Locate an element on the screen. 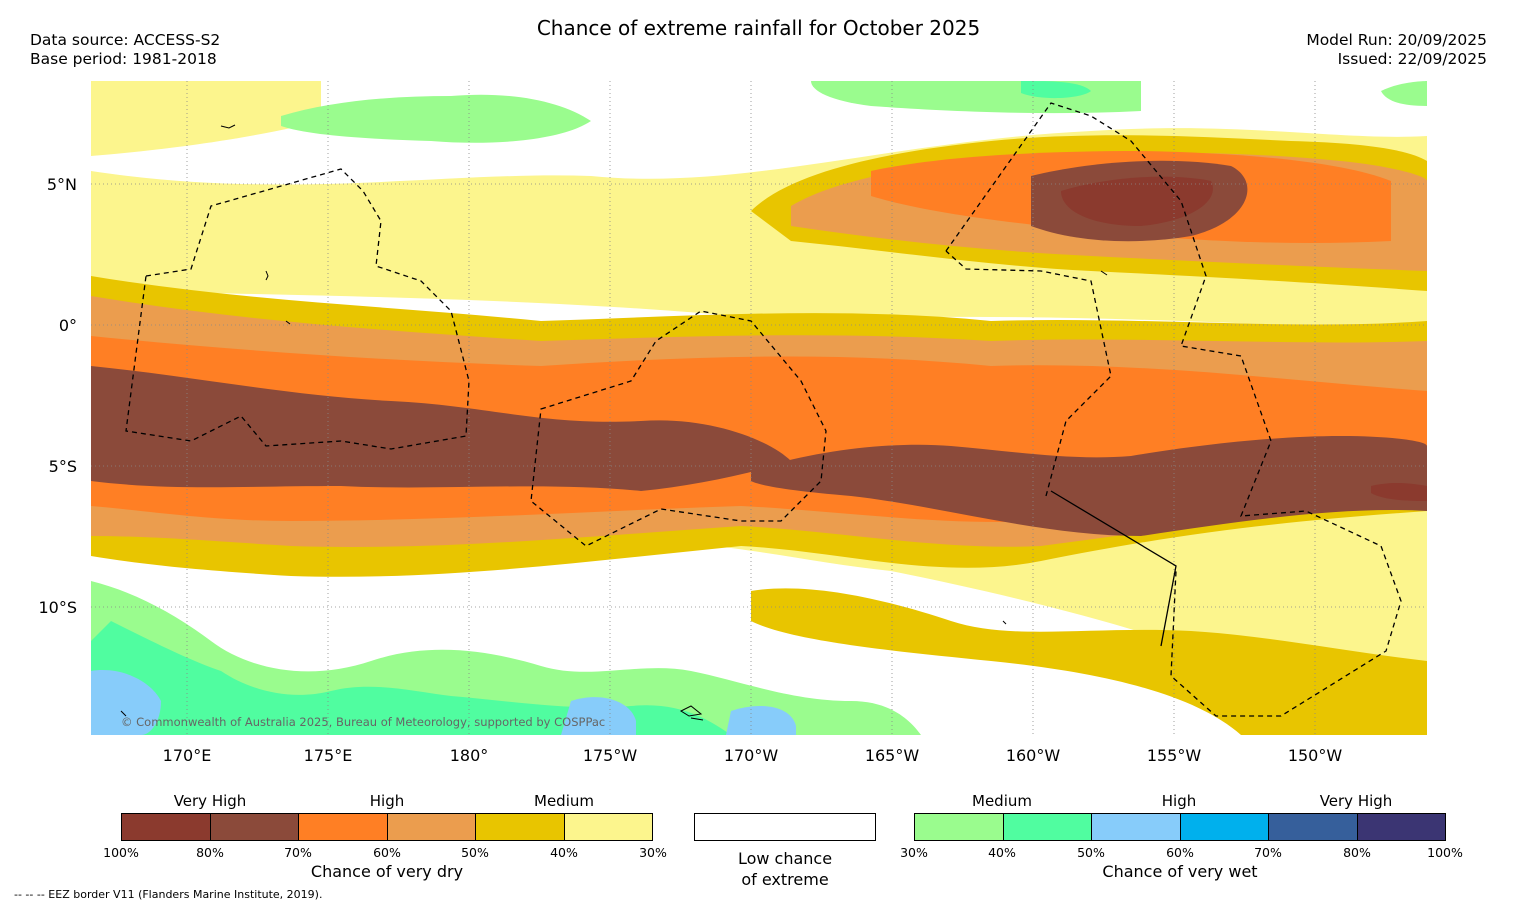 The height and width of the screenshot is (908, 1517). wet-legend-header-medium: Medium is located at coordinates (1002, 801).